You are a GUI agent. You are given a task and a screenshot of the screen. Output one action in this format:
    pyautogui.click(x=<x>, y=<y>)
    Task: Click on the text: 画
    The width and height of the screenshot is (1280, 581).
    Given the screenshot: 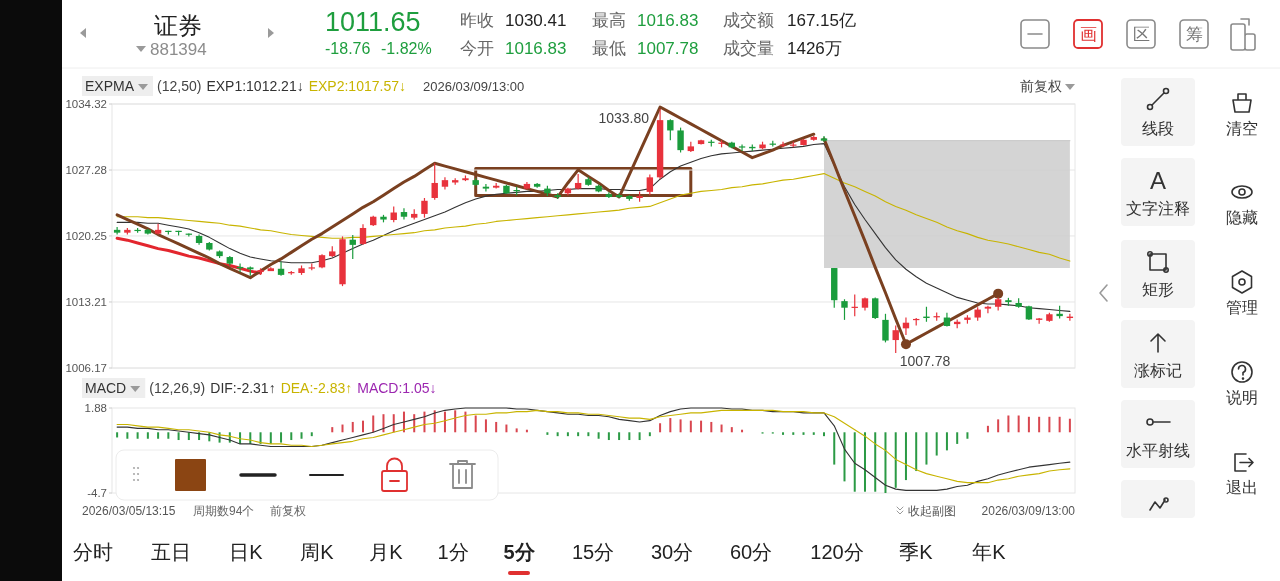 What is the action you would take?
    pyautogui.click(x=1088, y=34)
    